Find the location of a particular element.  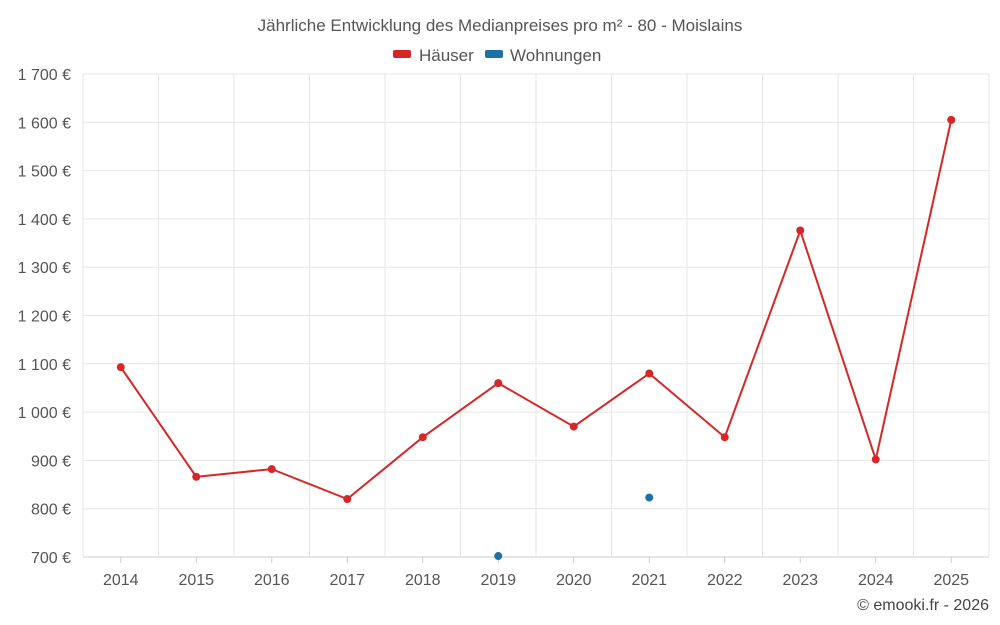

legend: Häuser Wohnungen is located at coordinates (497, 55).